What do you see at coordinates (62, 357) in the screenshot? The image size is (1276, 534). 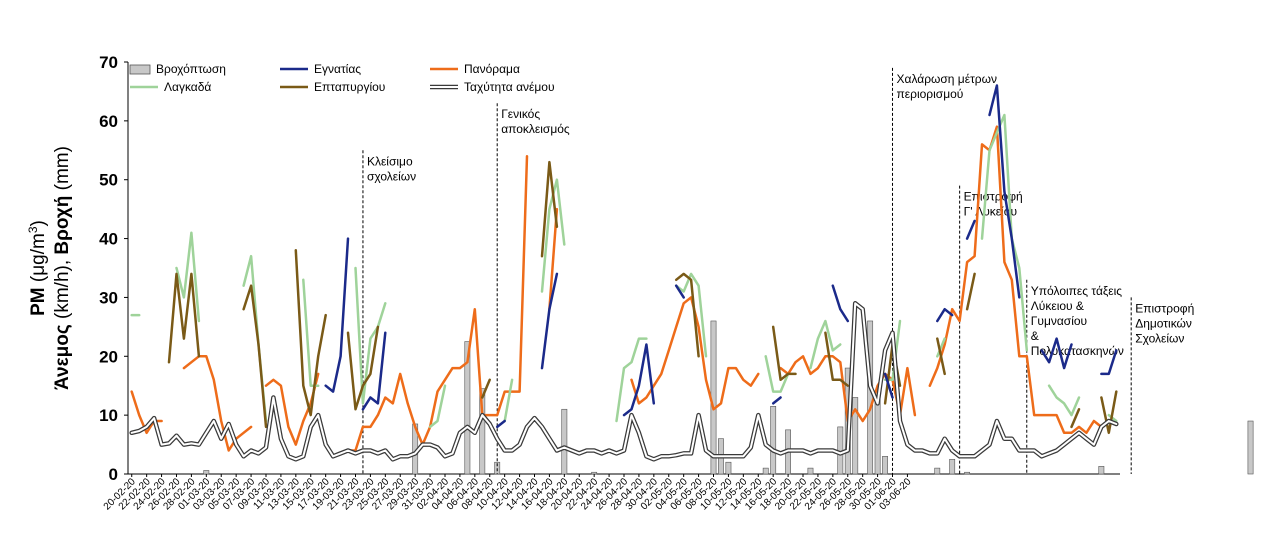 I see `y-label-wind: Άνεμος` at bounding box center [62, 357].